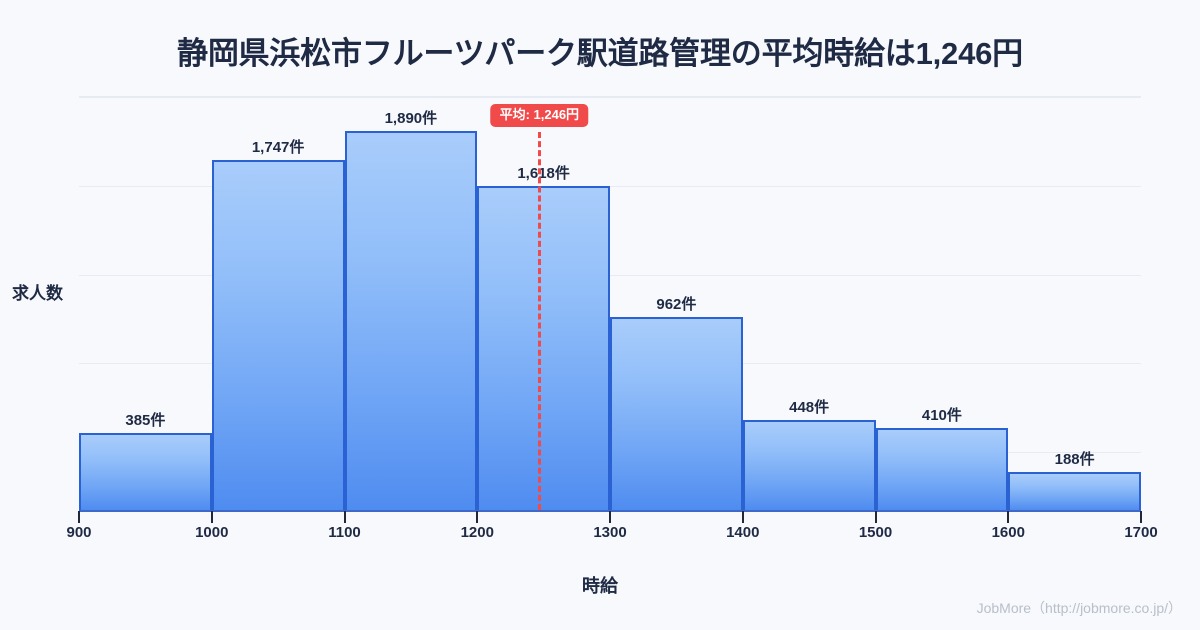 This screenshot has height=630, width=1200. I want to click on x-axis-tick-label: 1600, so click(1008, 532).